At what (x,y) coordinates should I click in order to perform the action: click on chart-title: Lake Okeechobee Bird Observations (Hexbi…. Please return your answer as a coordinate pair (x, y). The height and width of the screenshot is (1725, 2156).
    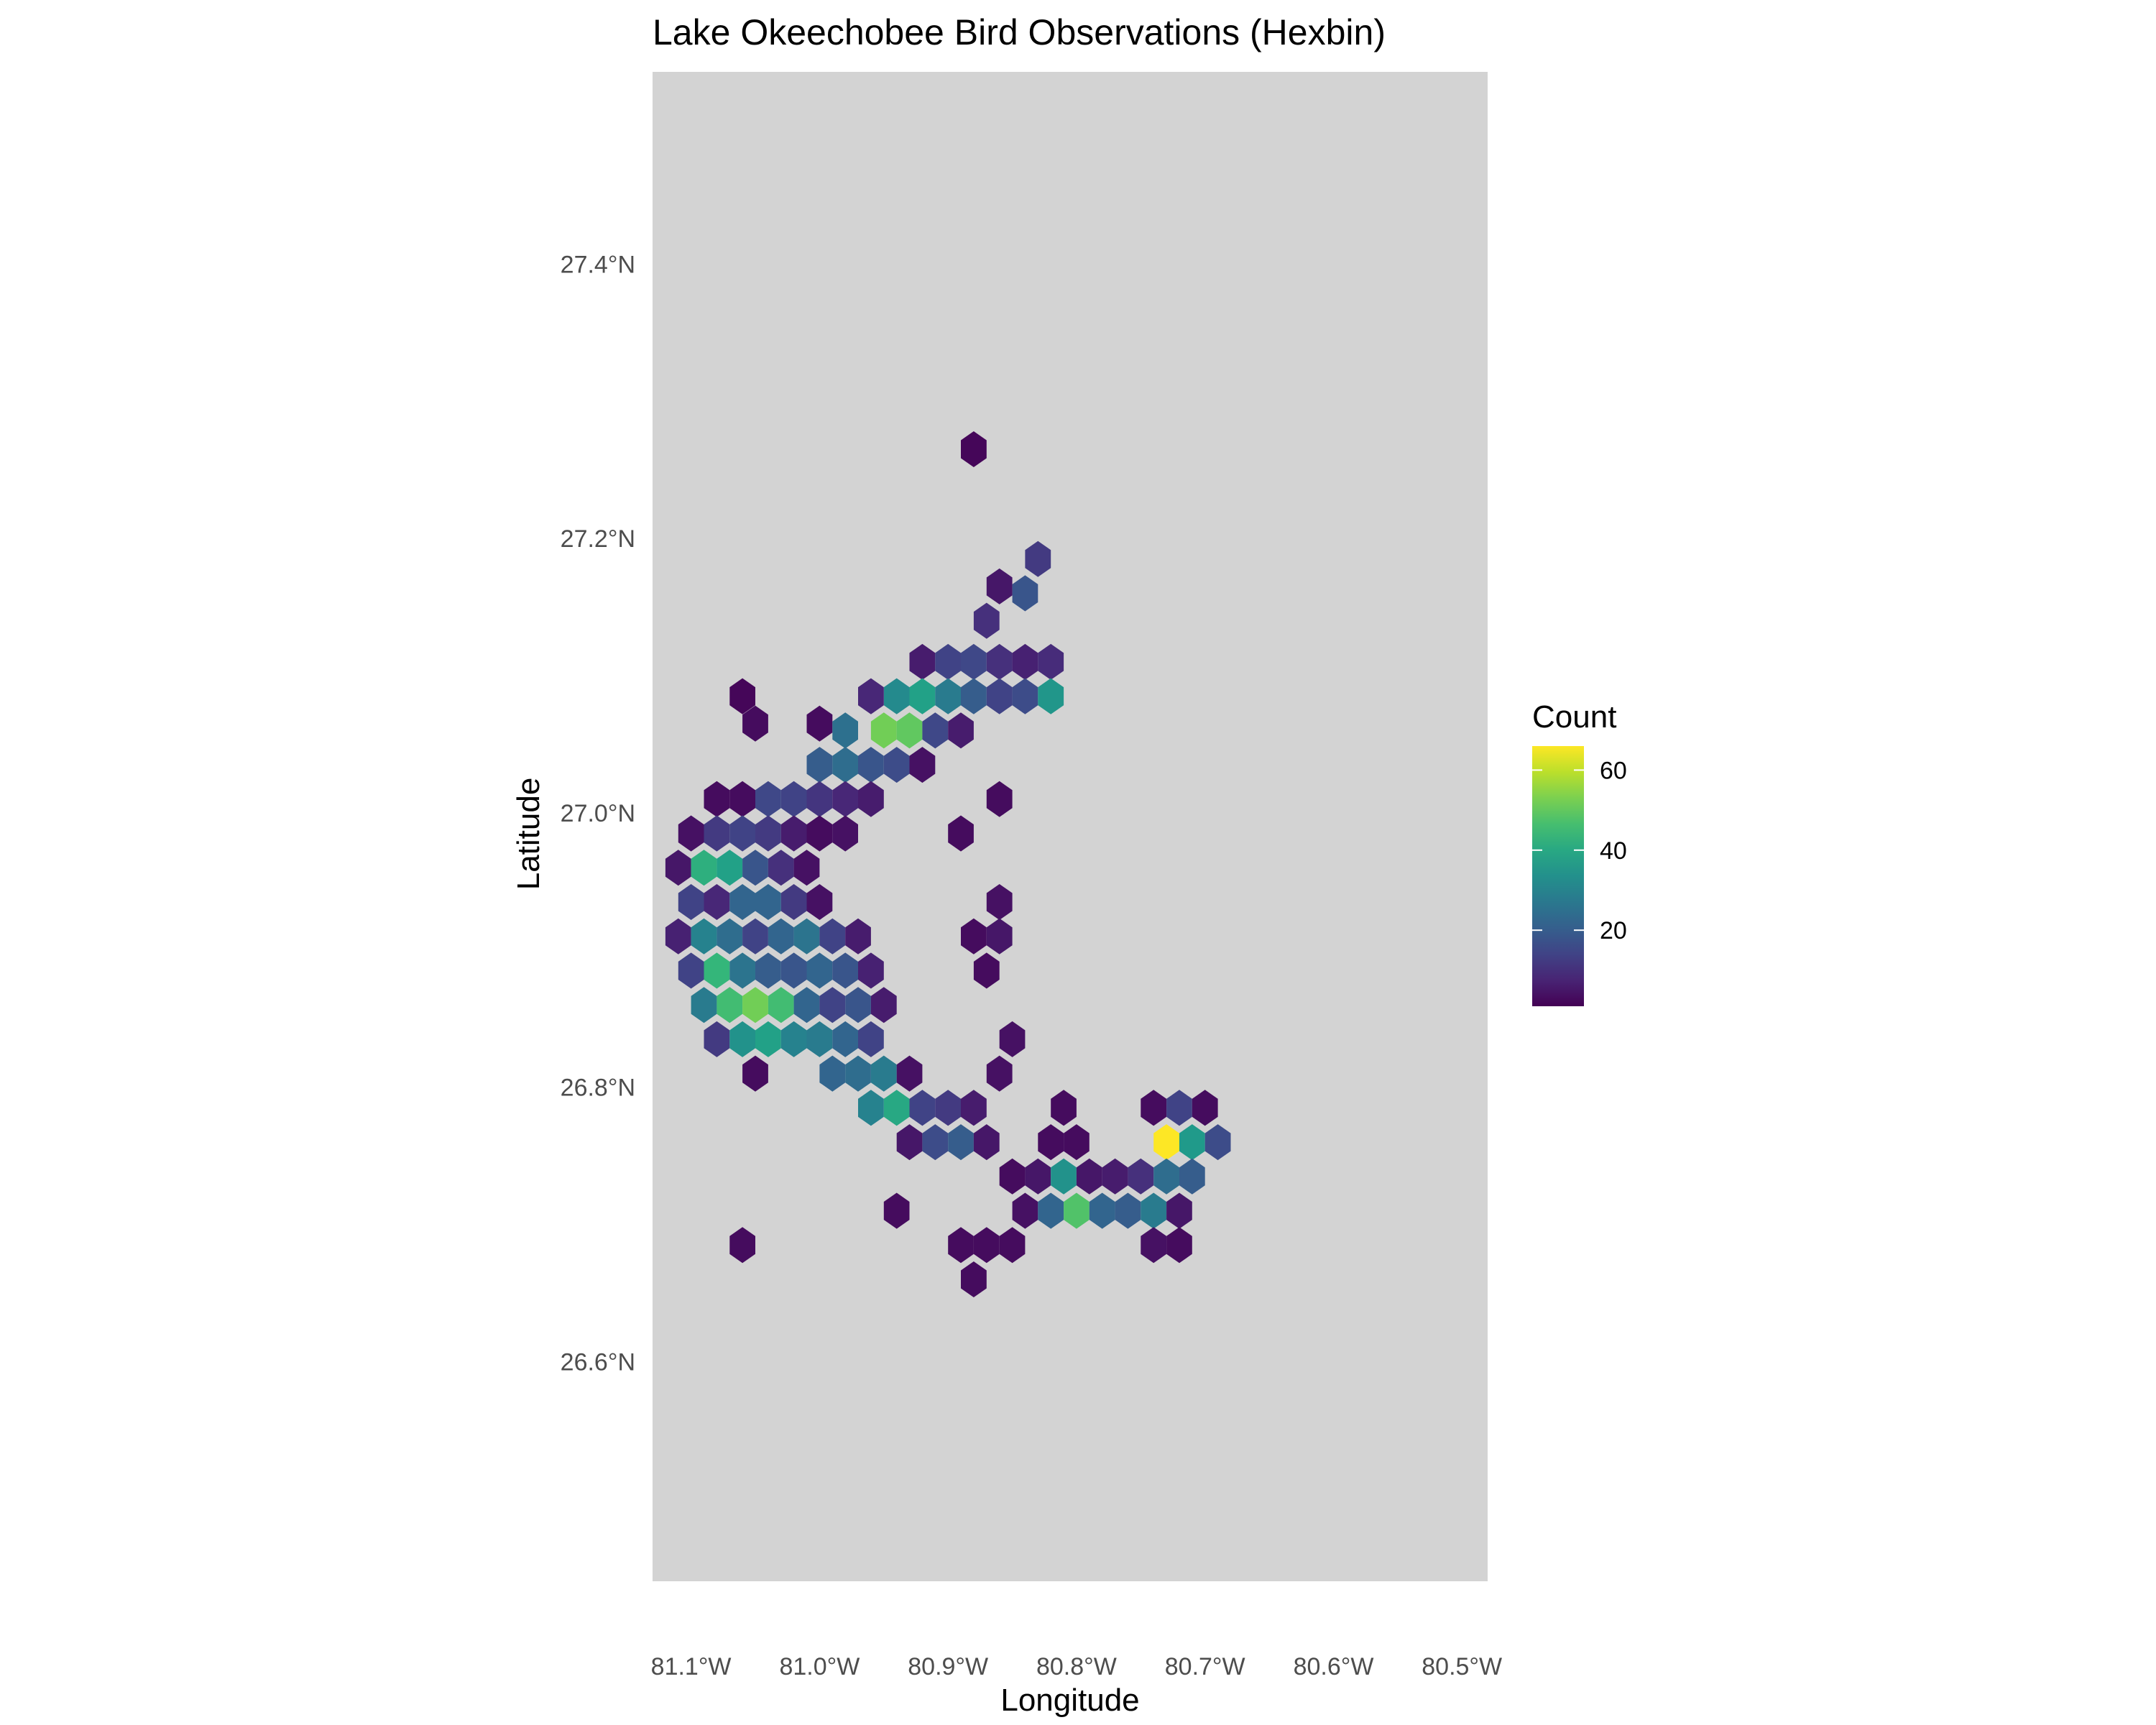
    Looking at the image, I should click on (1020, 32).